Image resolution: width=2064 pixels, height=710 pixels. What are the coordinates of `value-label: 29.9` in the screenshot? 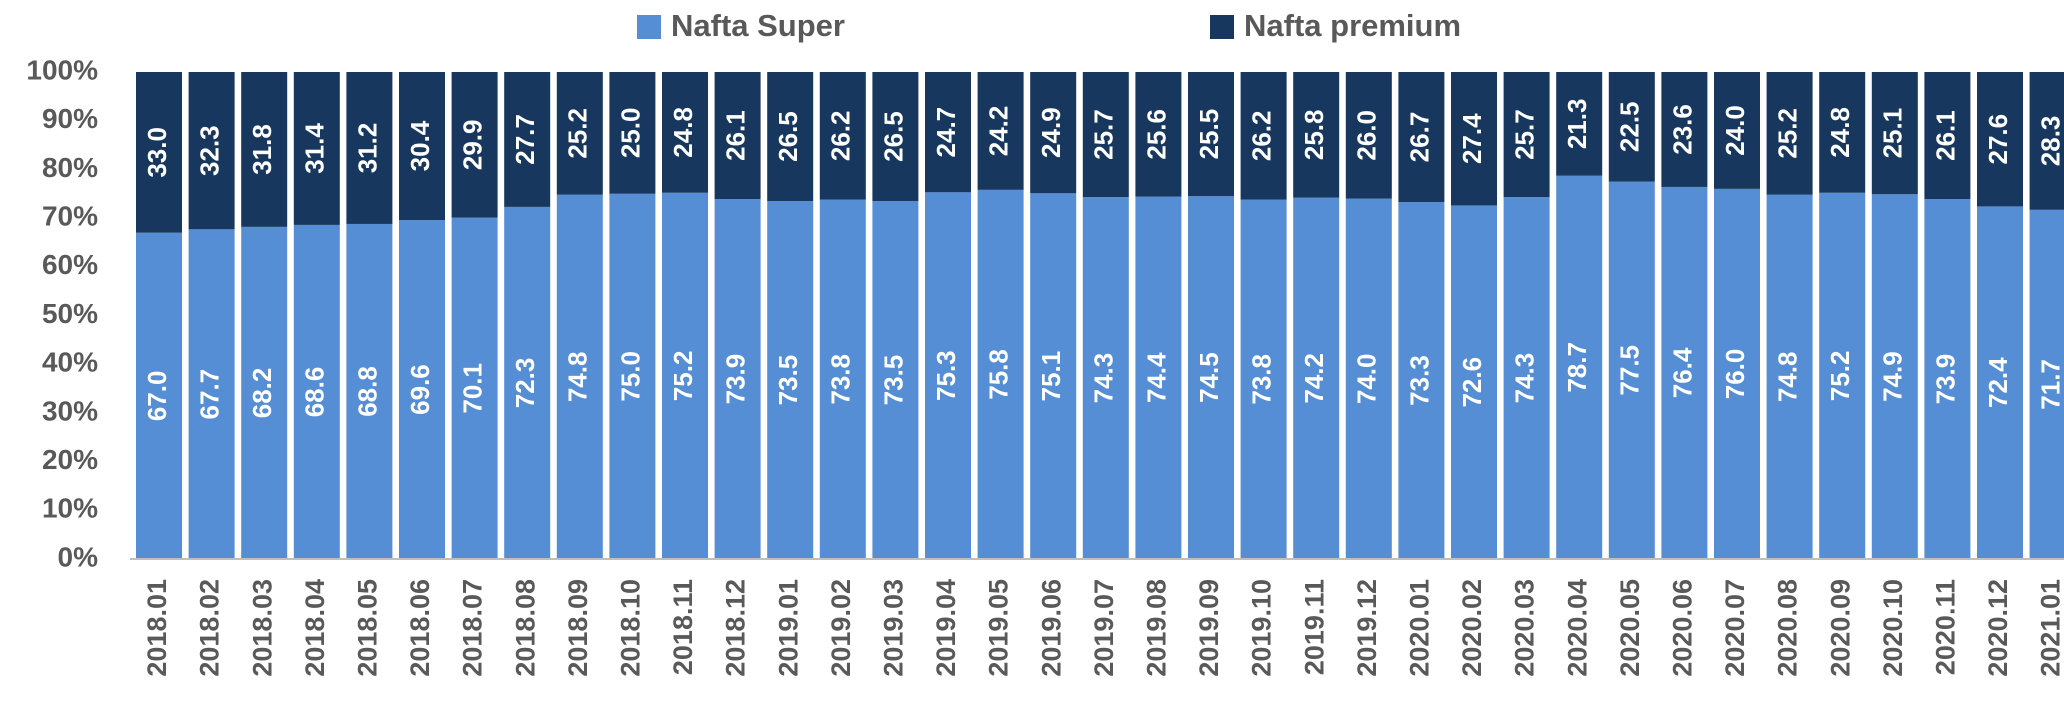 It's located at (472, 145).